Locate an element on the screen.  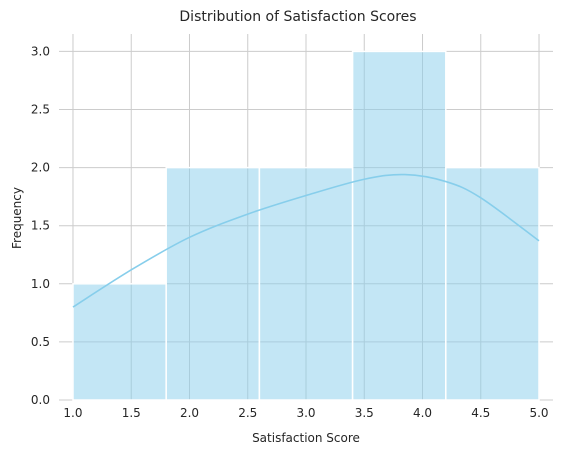
y-tick-label: 0.0 is located at coordinates (40, 400).